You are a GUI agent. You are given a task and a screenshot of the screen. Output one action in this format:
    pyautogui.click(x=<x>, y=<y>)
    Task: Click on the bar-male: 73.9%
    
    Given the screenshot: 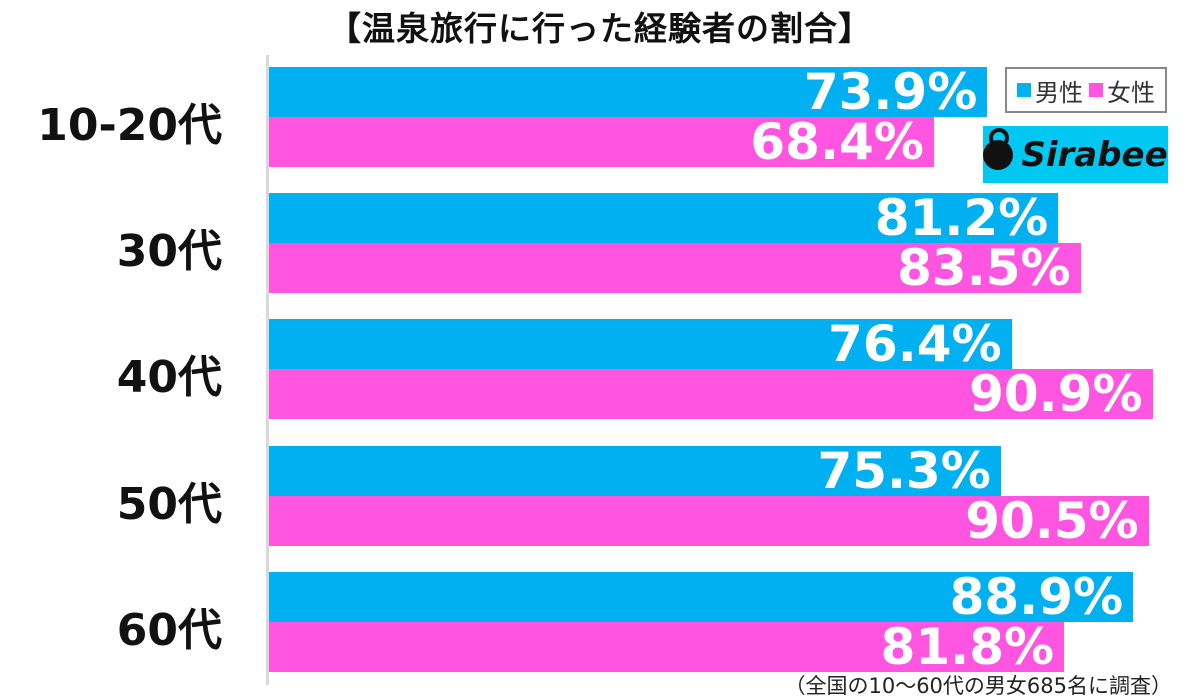 What is the action you would take?
    pyautogui.click(x=628, y=92)
    